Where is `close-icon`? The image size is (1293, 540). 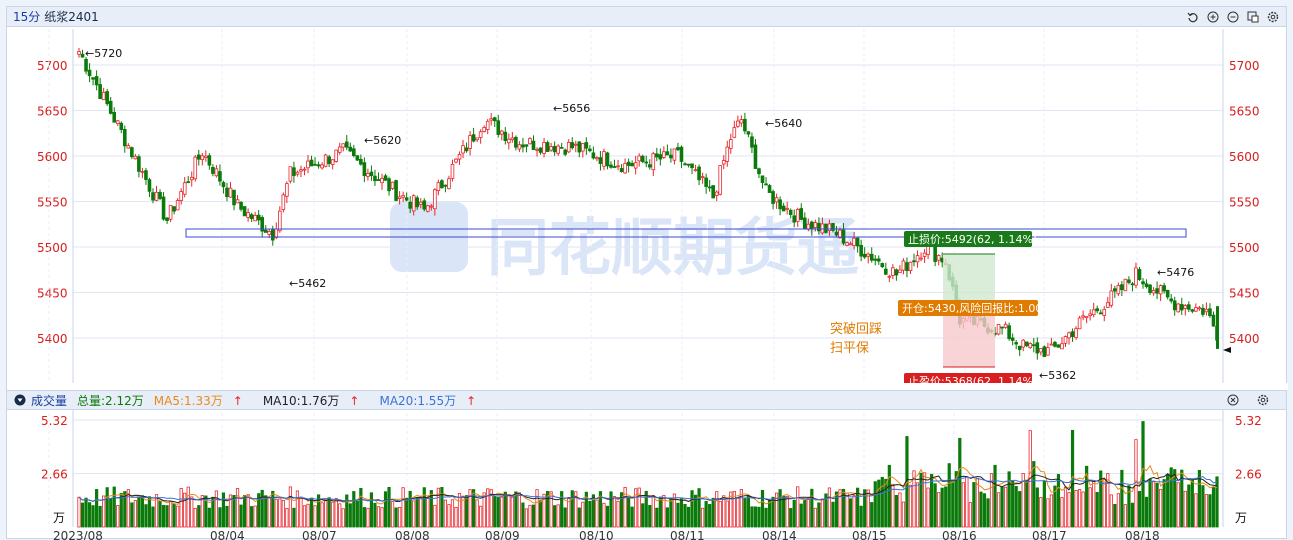 close-icon is located at coordinates (1233, 400).